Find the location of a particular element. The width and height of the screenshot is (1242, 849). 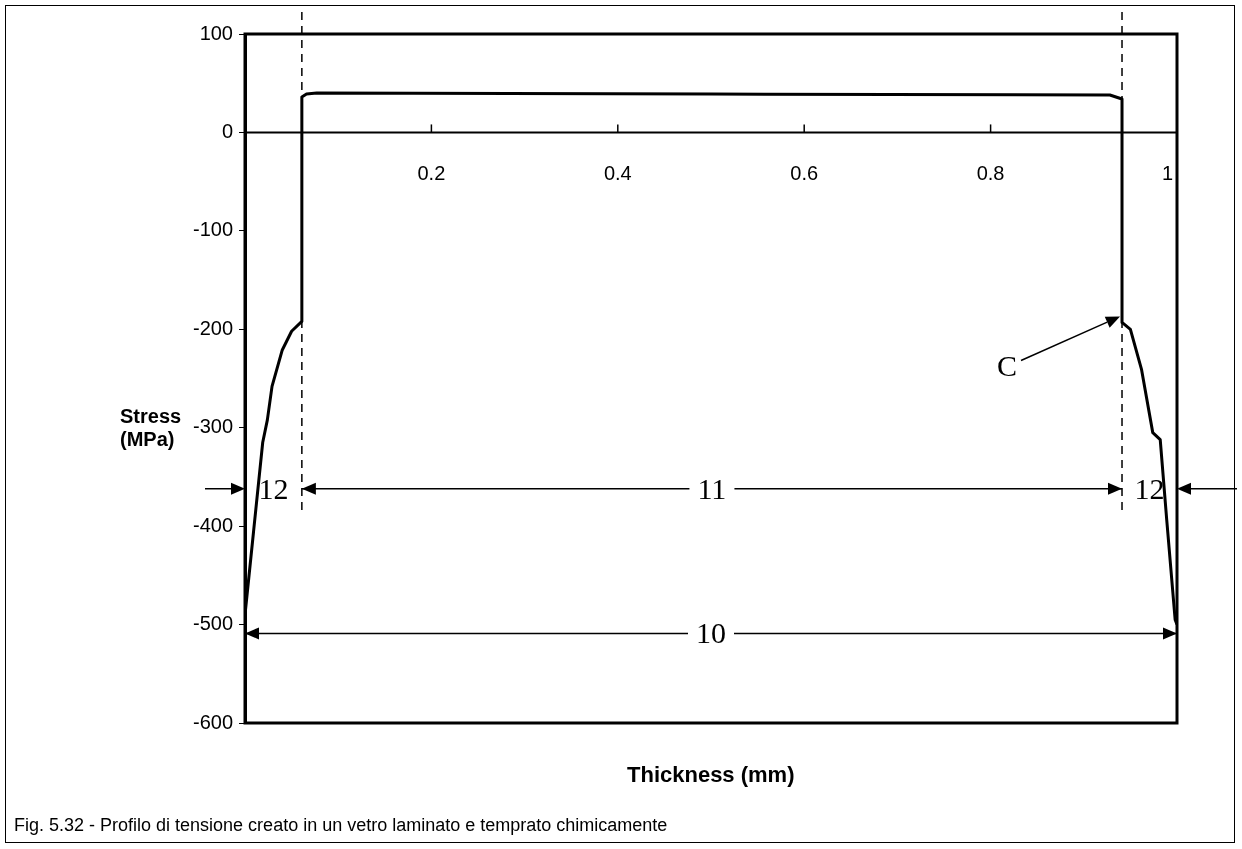

caption: Fig. 5.32 - Profilo di tensione creato in un vetro laminato e temprato chimicamente is located at coordinates (341, 825).